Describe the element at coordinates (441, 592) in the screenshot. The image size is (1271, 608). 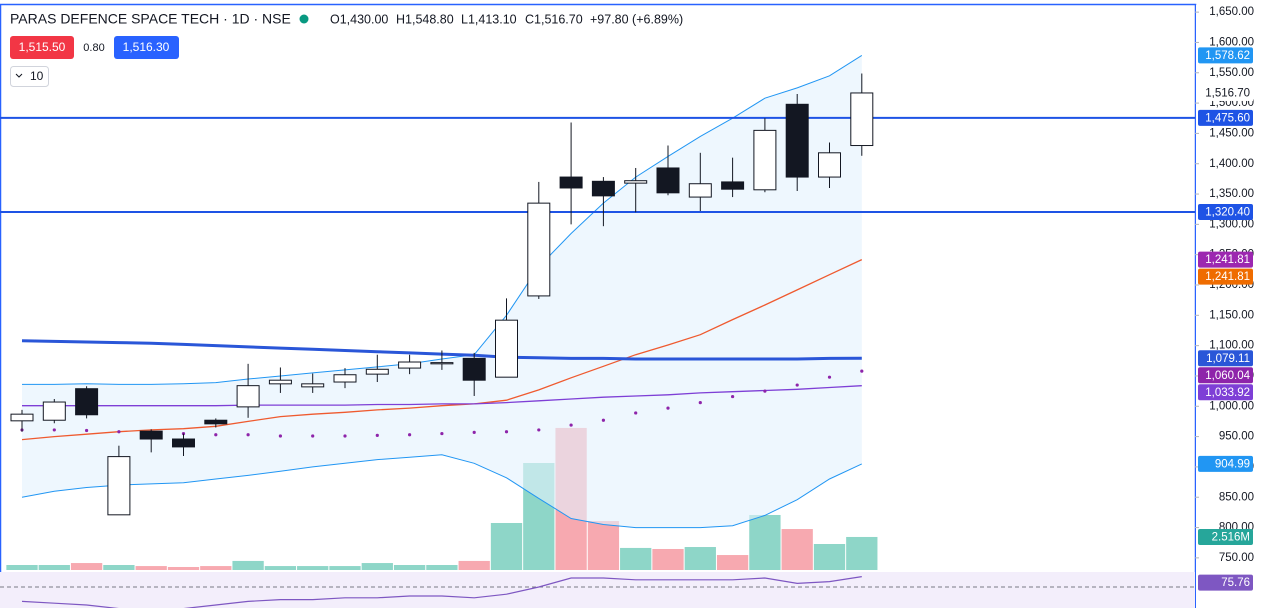
I see `rsi-line` at that location.